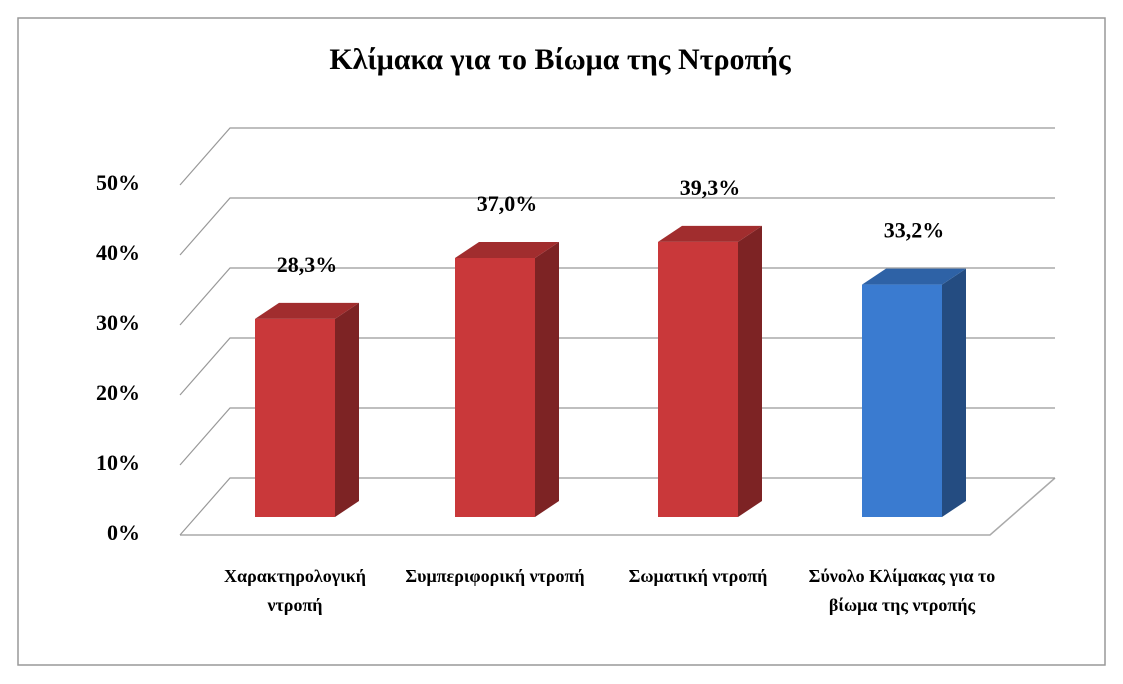  Describe the element at coordinates (123, 532) in the screenshot. I see `y-tick-label: 0%` at that location.